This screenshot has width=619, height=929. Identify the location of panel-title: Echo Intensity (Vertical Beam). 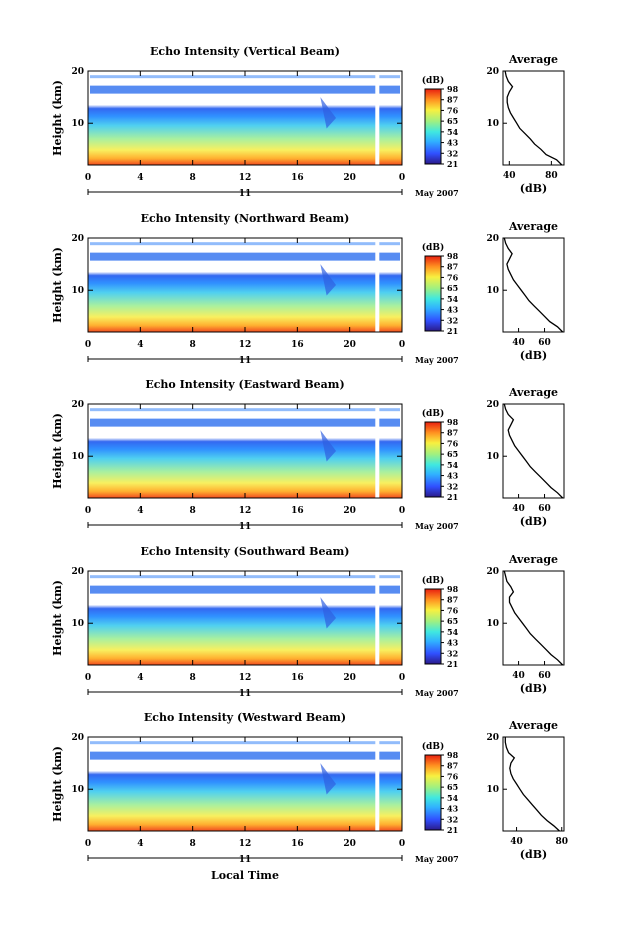
(245, 51).